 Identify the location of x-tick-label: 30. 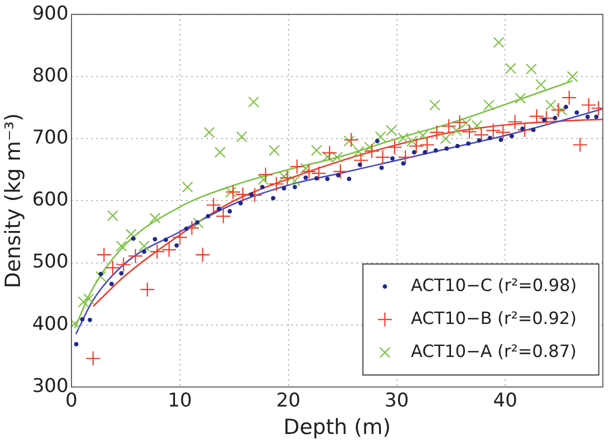
(396, 400).